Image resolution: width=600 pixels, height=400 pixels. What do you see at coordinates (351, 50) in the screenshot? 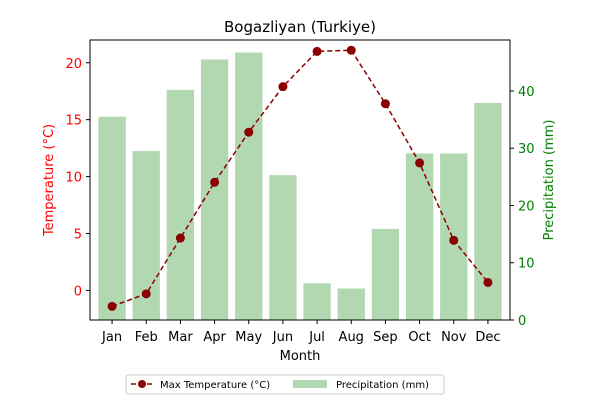
I see `temp-point-aug` at bounding box center [351, 50].